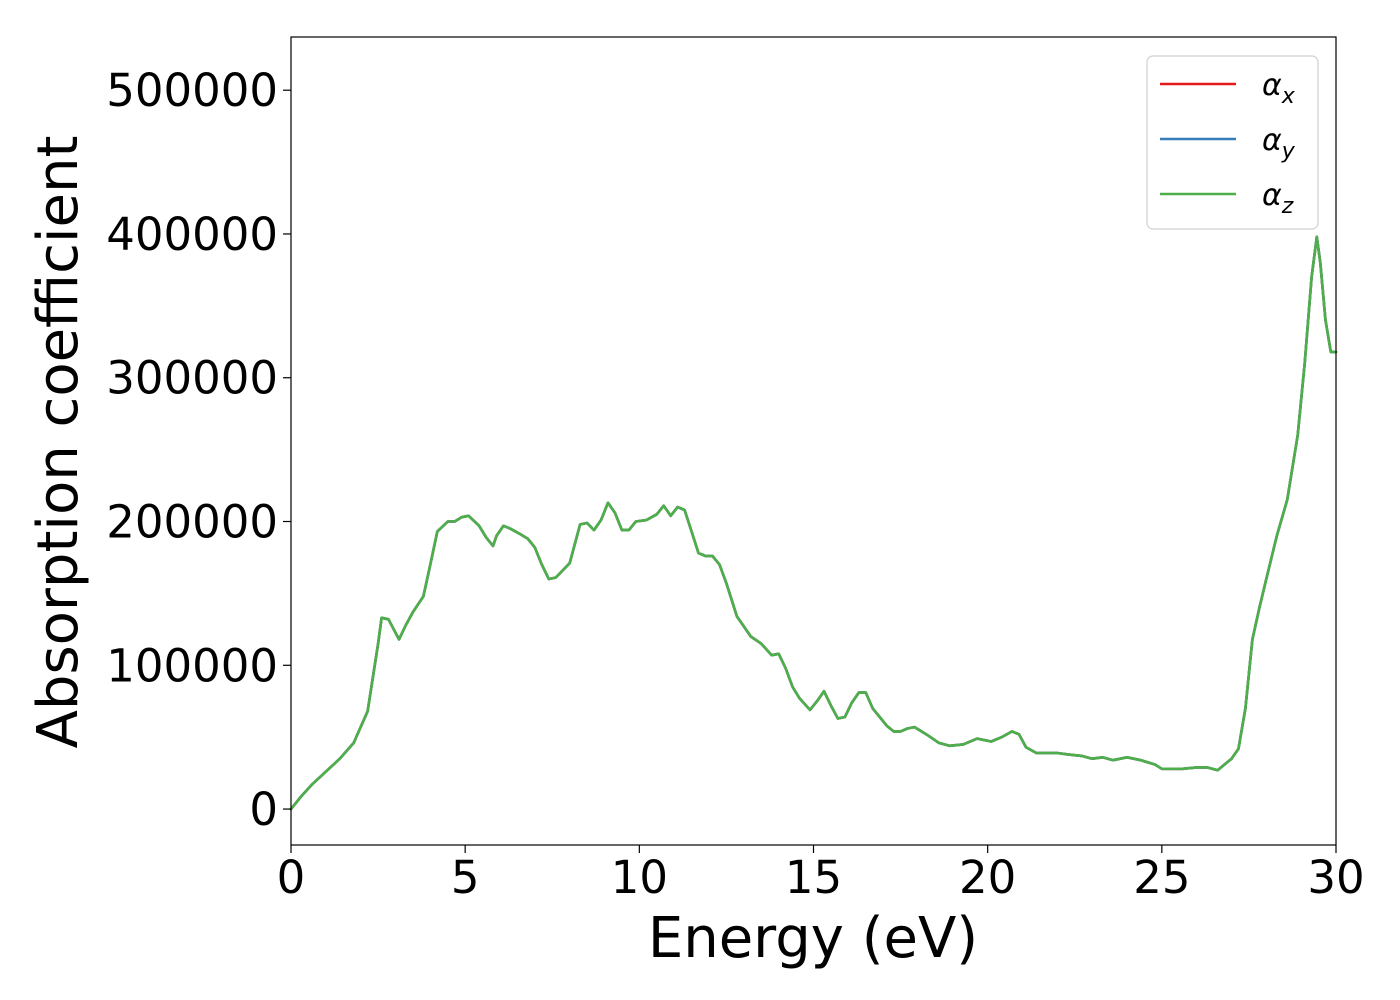 The height and width of the screenshot is (1000, 1400). I want to click on legend-label-x: αx, so click(1279, 88).